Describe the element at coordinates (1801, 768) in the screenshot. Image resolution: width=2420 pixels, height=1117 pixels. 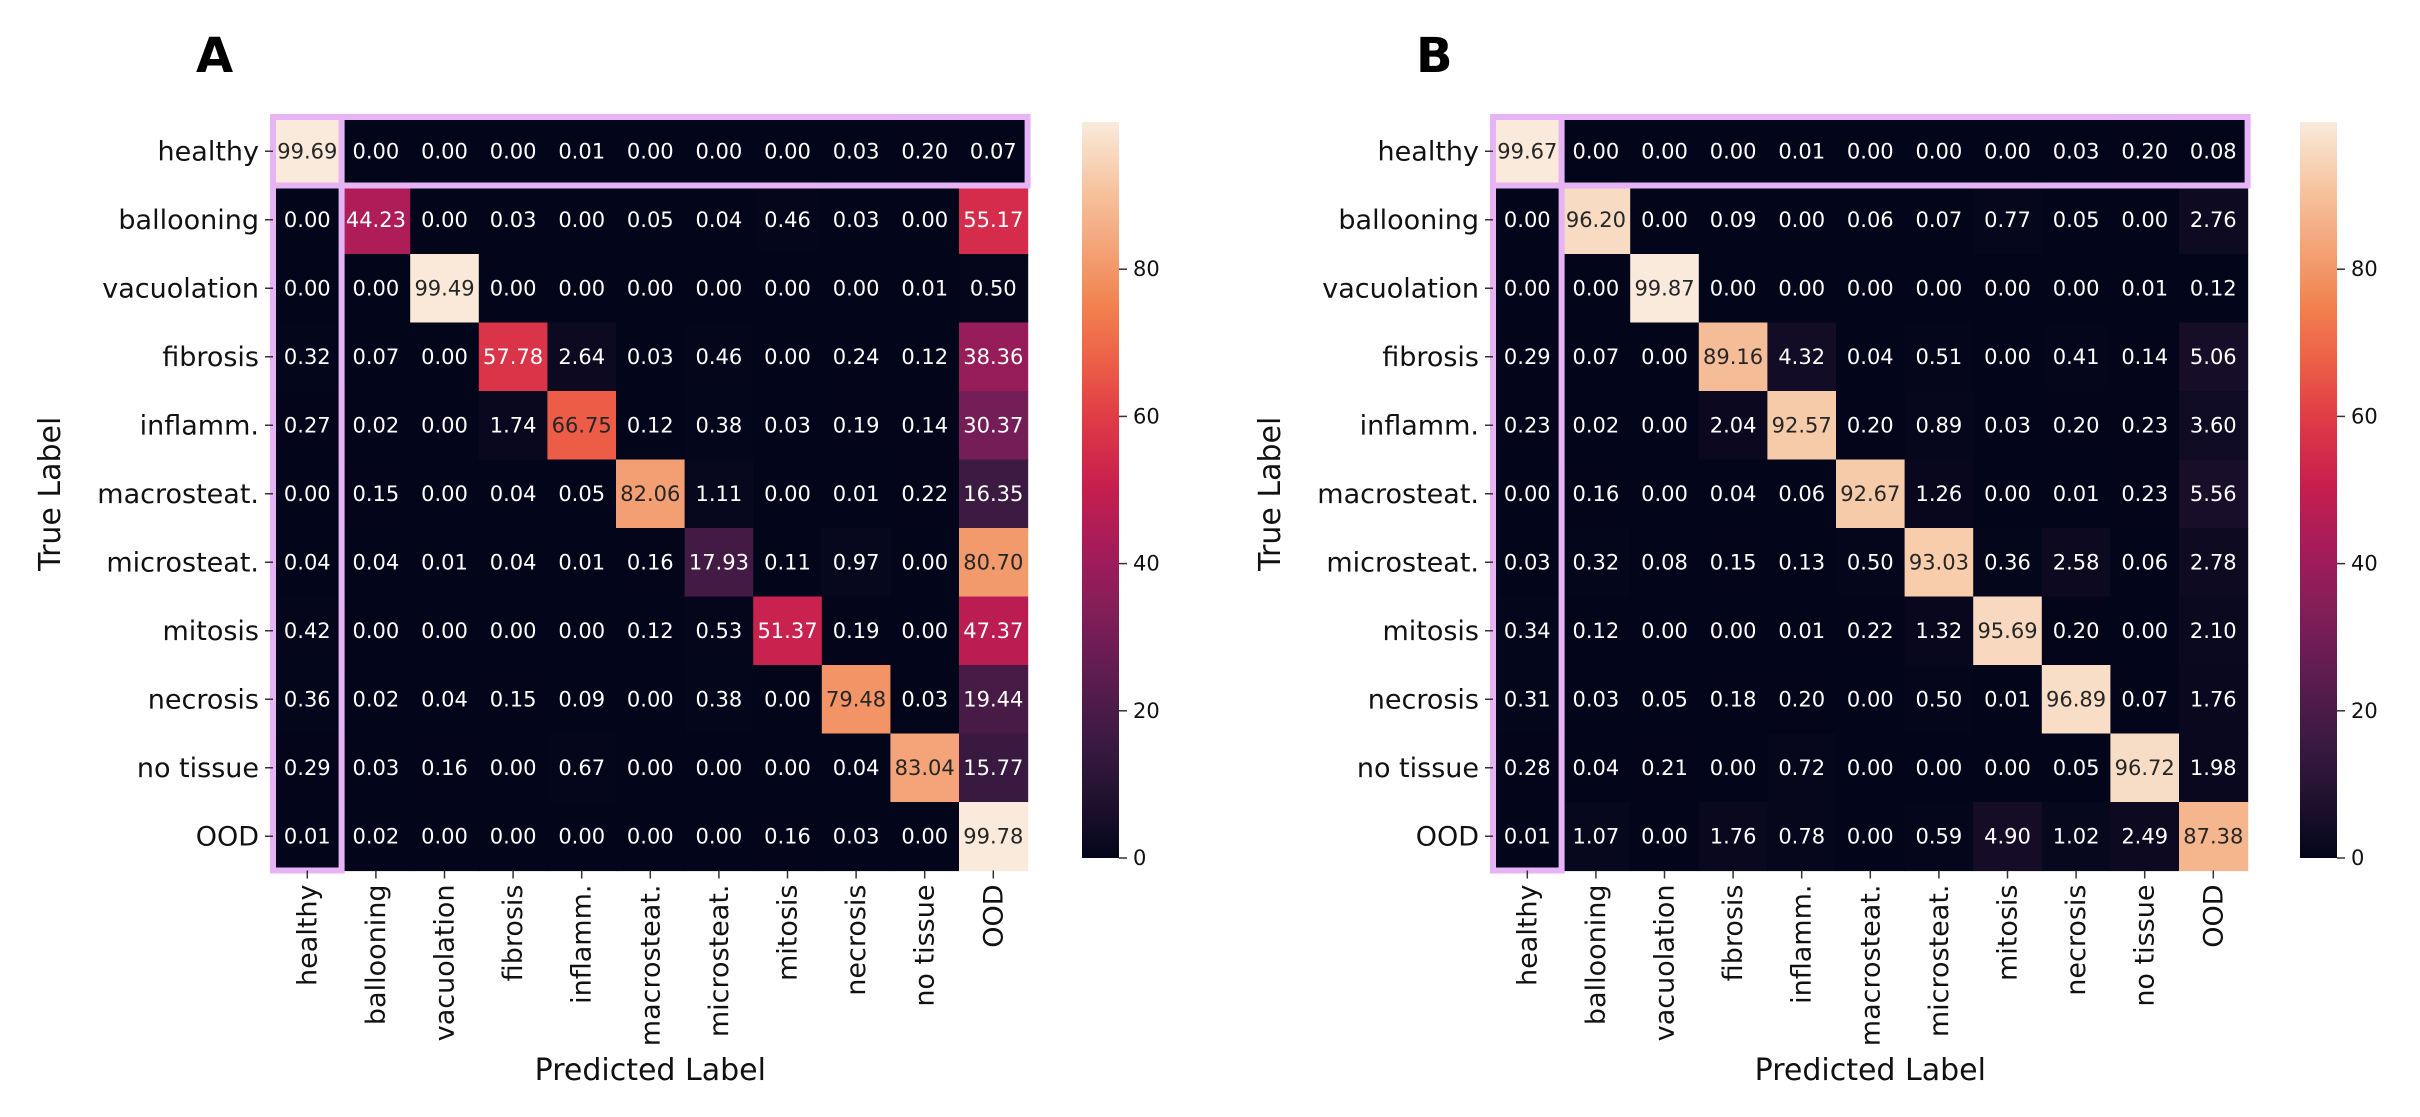
I see `cell-value: 0.72` at that location.